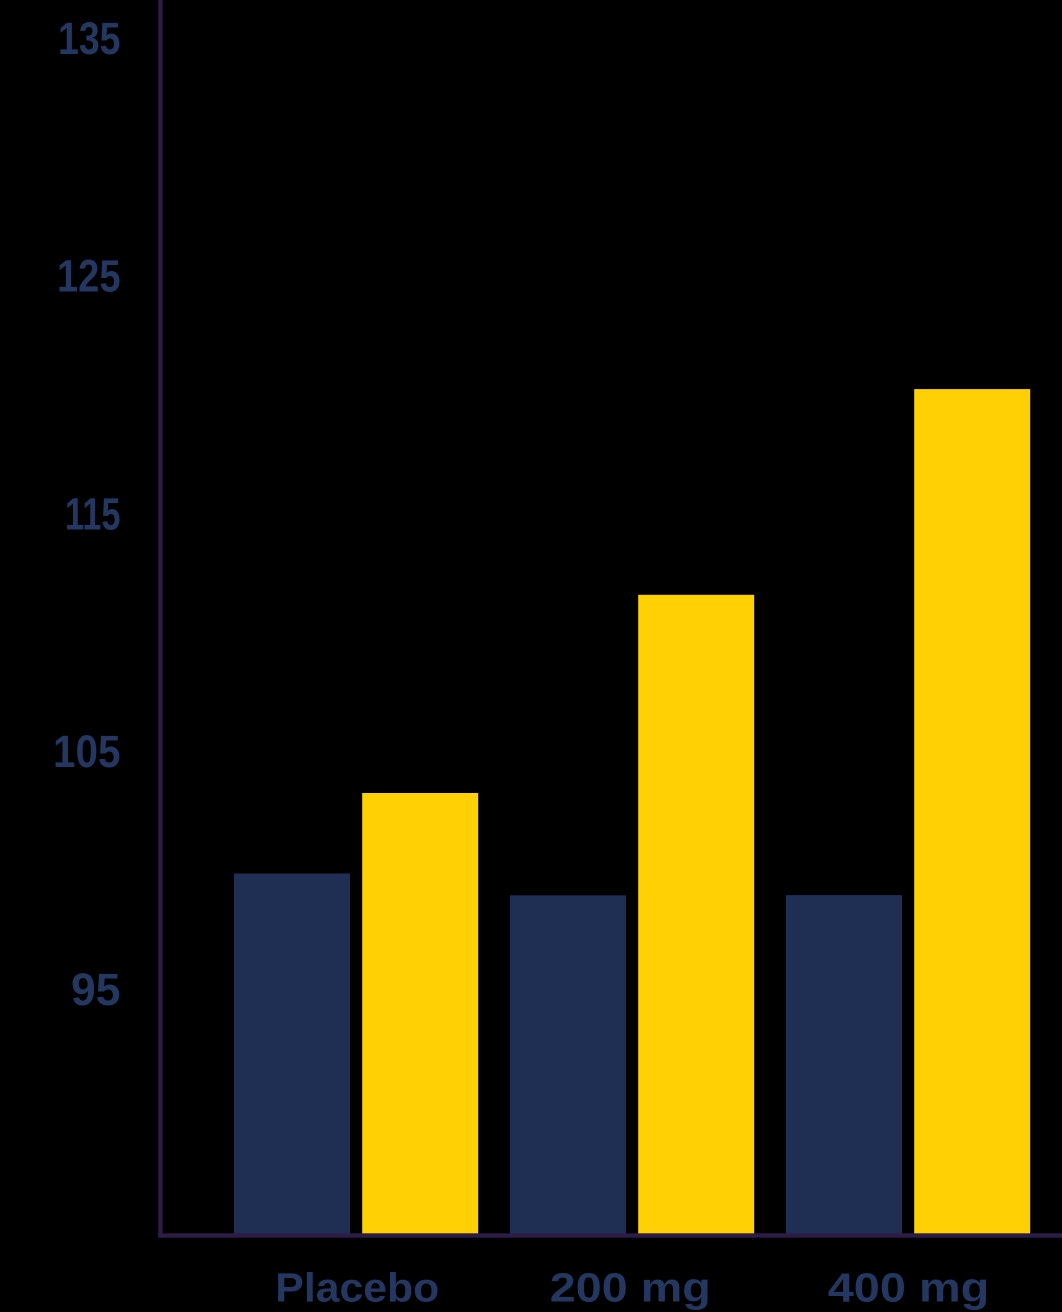 Image resolution: width=1062 pixels, height=1312 pixels. I want to click on svg-text: 400 mg, so click(909, 1288).